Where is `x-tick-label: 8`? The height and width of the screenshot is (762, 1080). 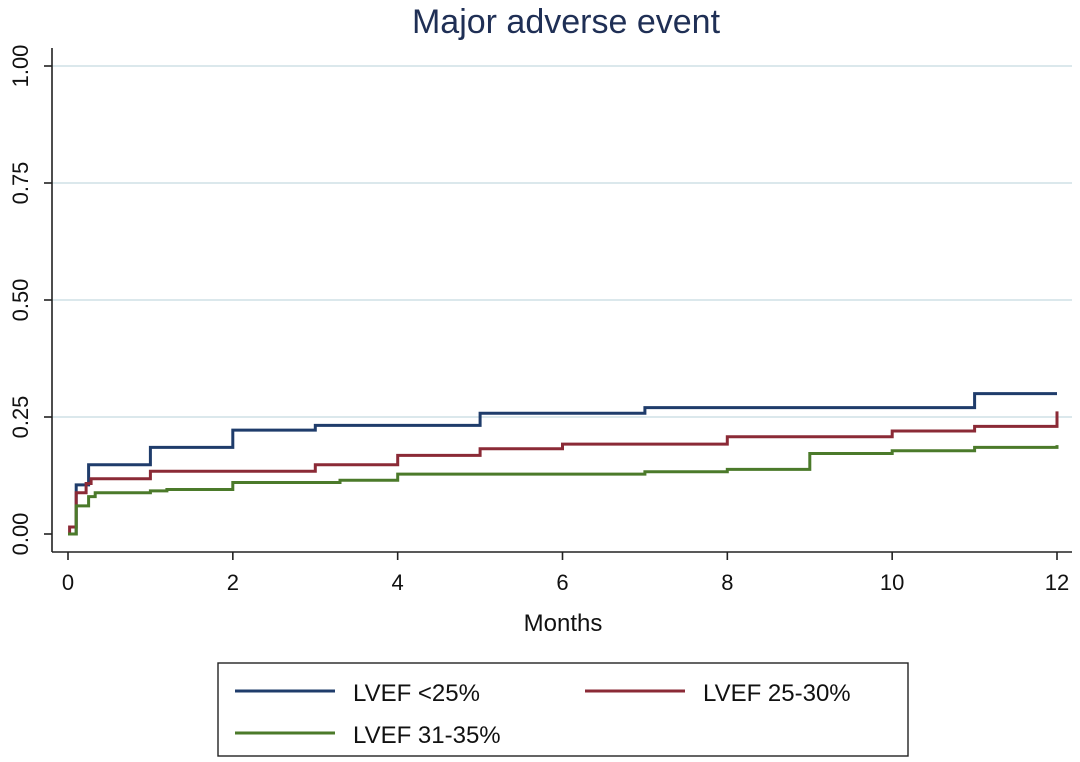
x-tick-label: 8 is located at coordinates (727, 582).